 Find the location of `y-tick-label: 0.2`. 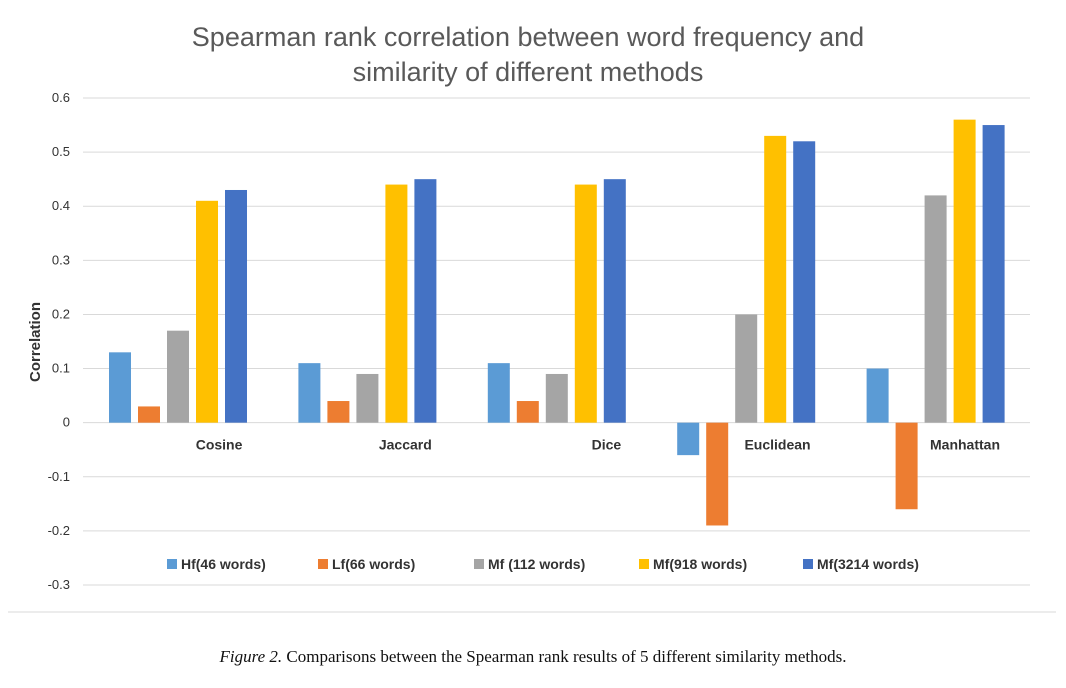

y-tick-label: 0.2 is located at coordinates (61, 313).